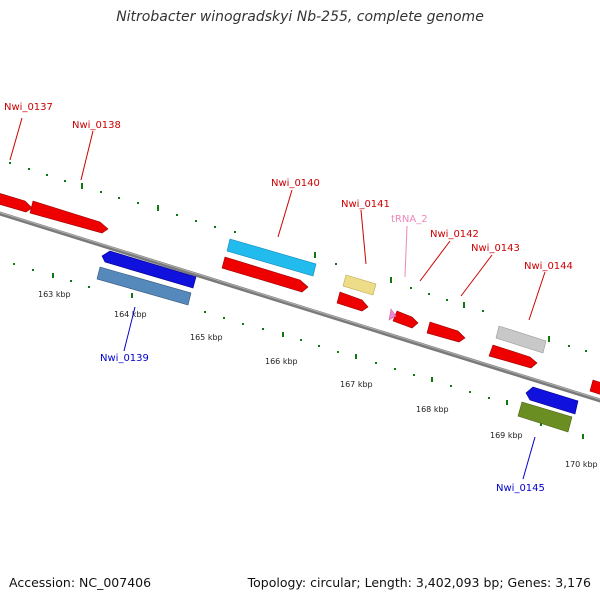  I want to click on label-trna-2: tRNA_2, so click(409, 219).